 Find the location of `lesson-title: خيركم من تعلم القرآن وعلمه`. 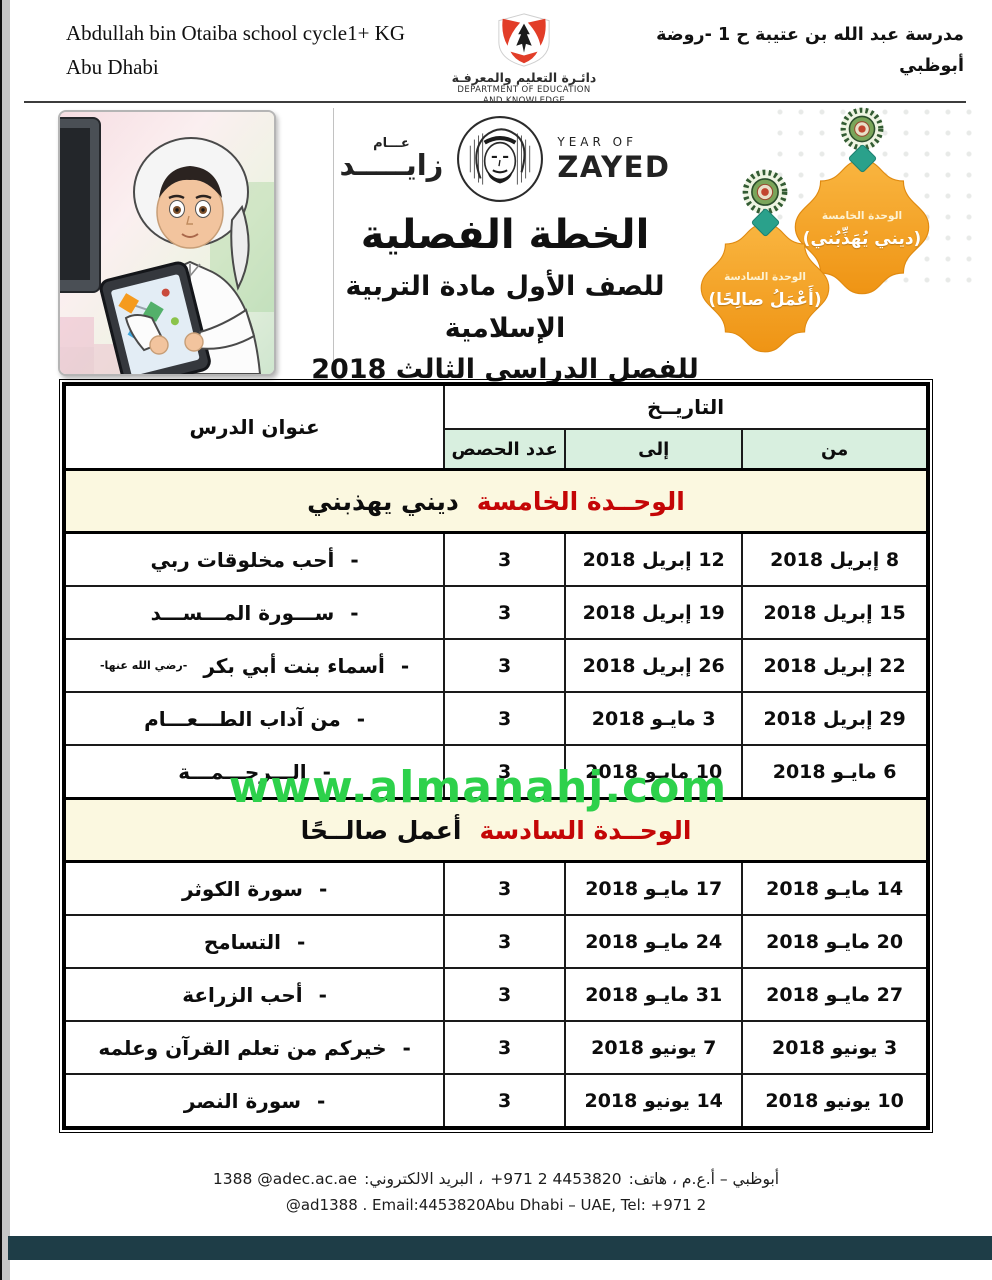

lesson-title: خيركم من تعلم القرآن وعلمه is located at coordinates (242, 1047).